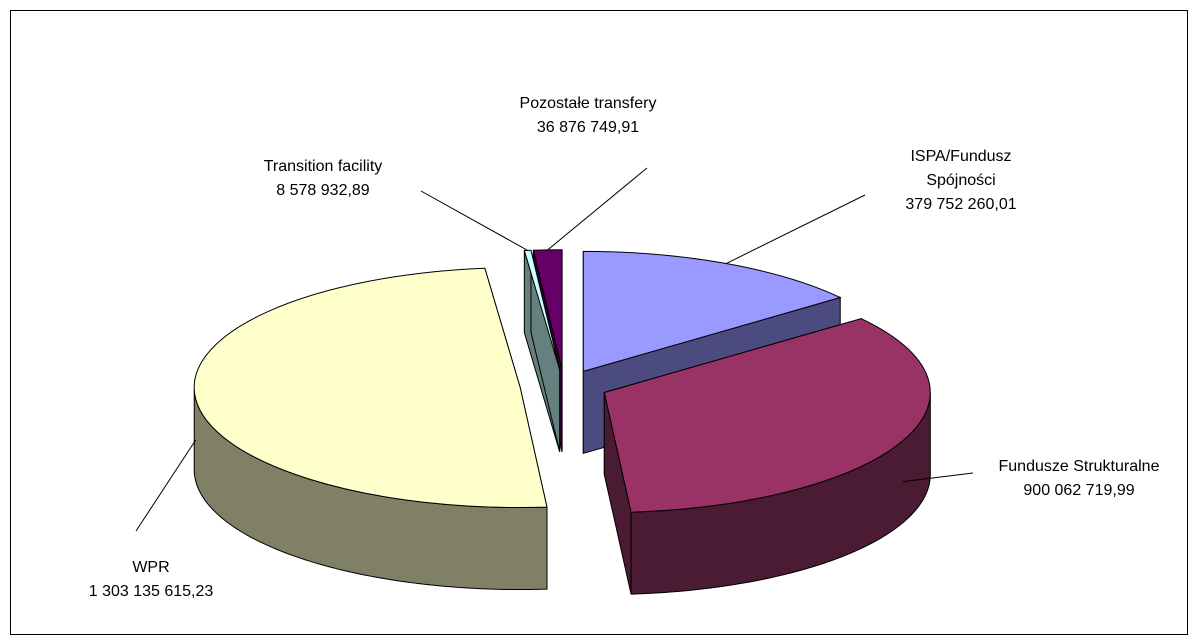 This screenshot has width=1190, height=637. I want to click on data-label-name-0: Spójności, so click(960, 180).